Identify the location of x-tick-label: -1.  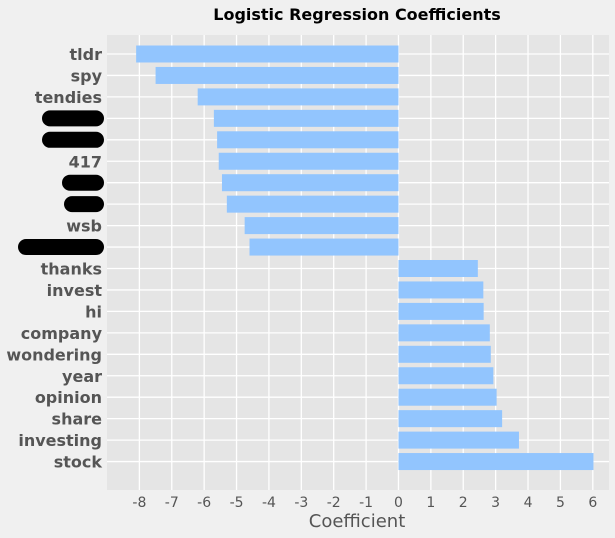
(366, 503).